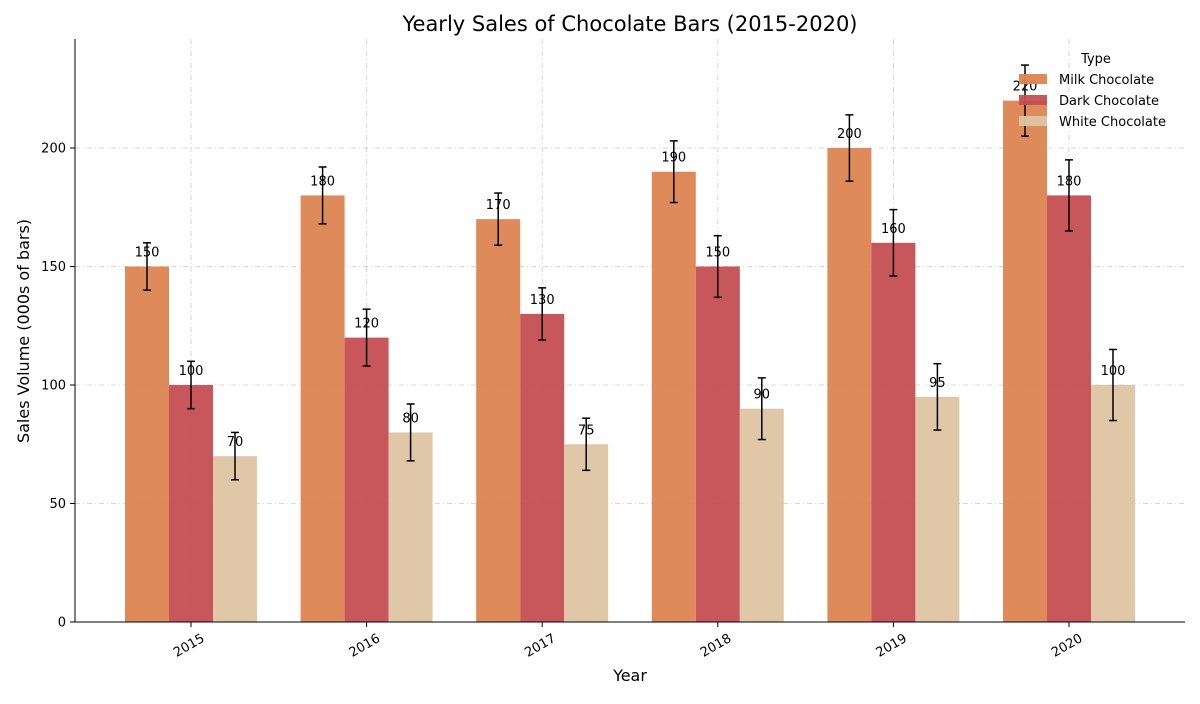 Image resolution: width=1200 pixels, height=704 pixels. Describe the element at coordinates (892, 646) in the screenshot. I see `x-tick-label: 2019` at that location.